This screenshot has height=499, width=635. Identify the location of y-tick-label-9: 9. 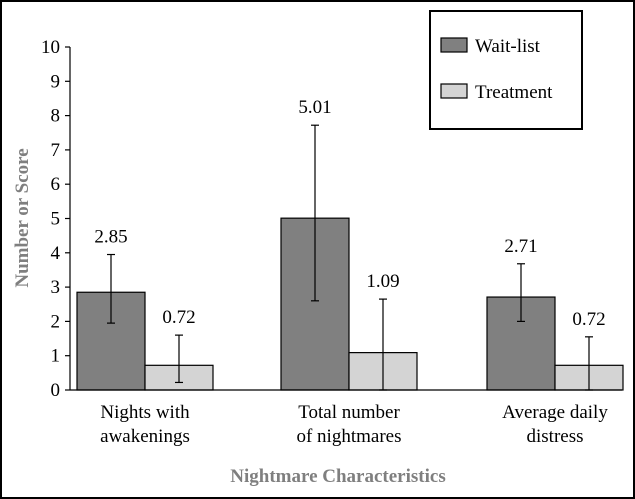
(56, 81).